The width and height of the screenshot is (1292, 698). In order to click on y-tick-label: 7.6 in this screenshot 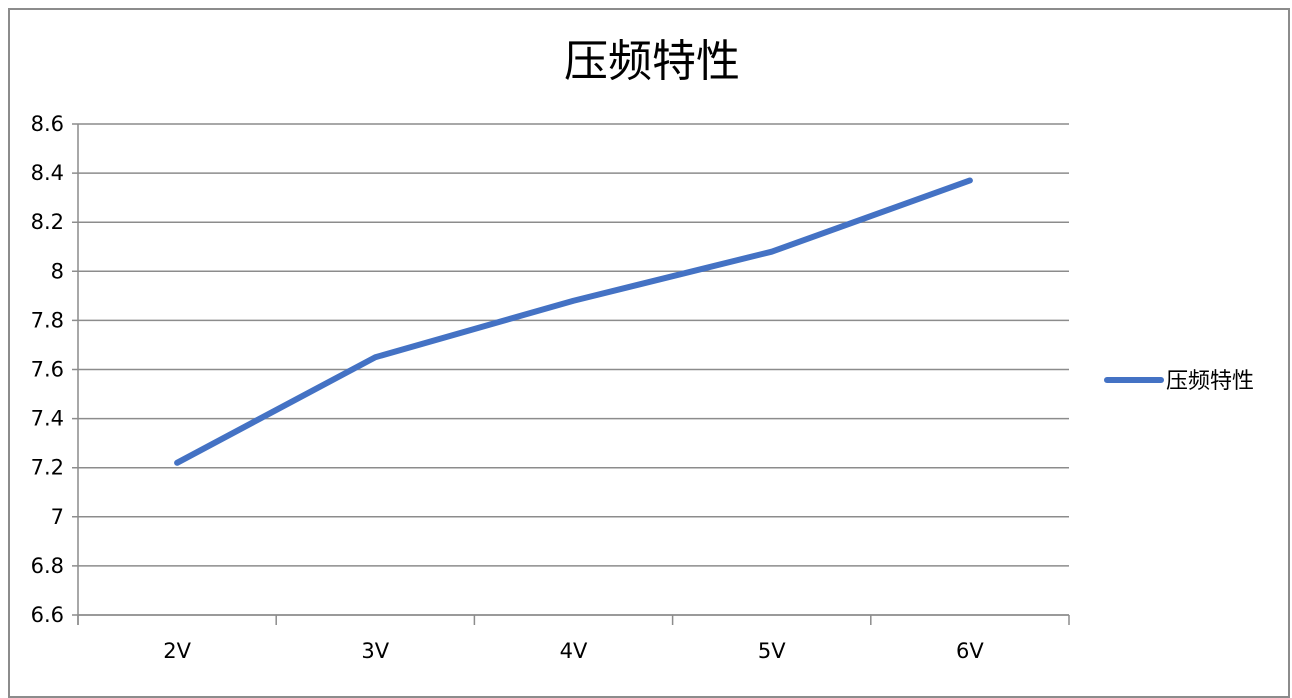, I will do `click(47, 370)`.